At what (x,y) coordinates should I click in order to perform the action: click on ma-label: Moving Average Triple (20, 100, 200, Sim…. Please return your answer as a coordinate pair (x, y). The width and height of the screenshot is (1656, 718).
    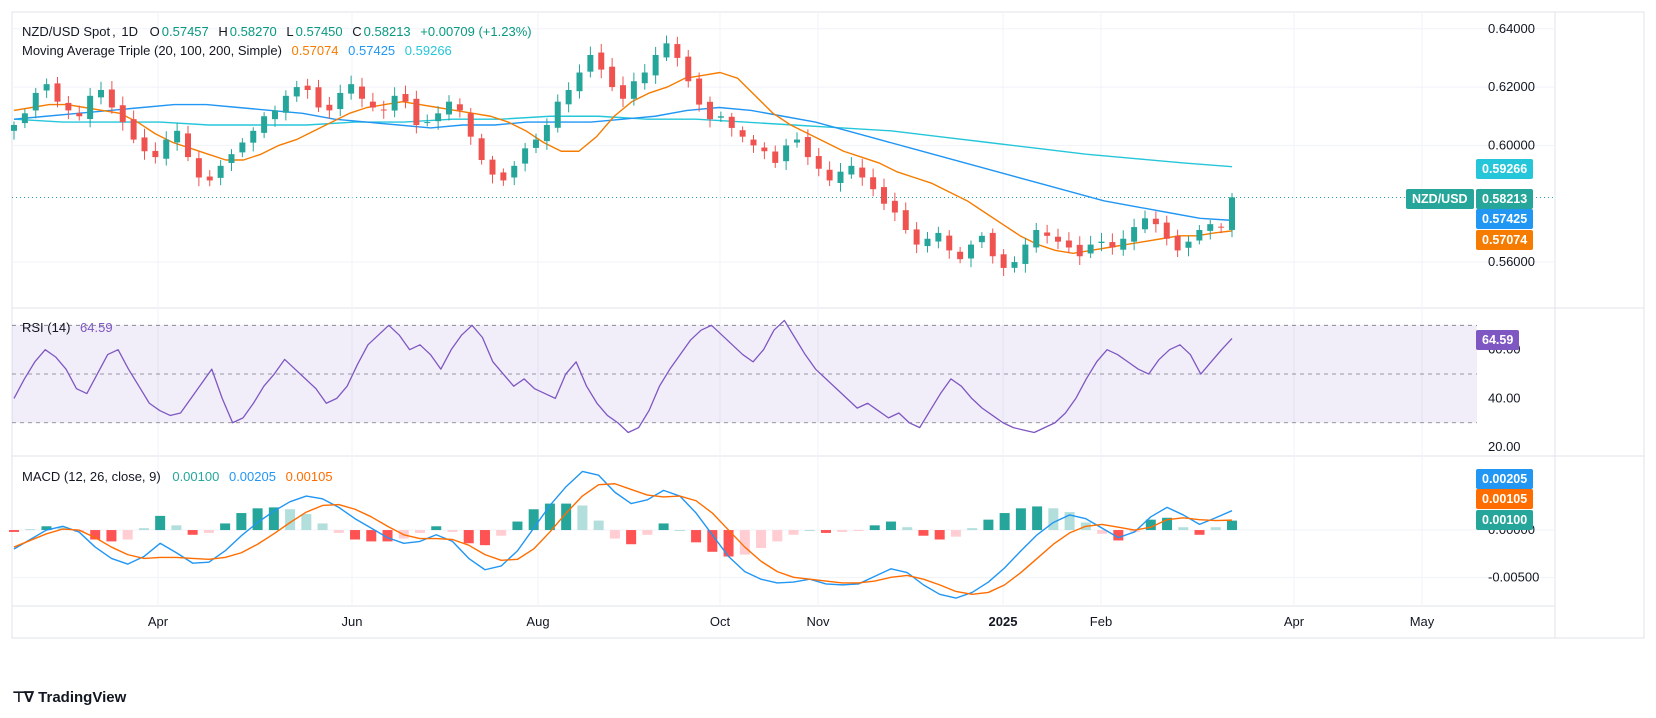
    Looking at the image, I should click on (152, 50).